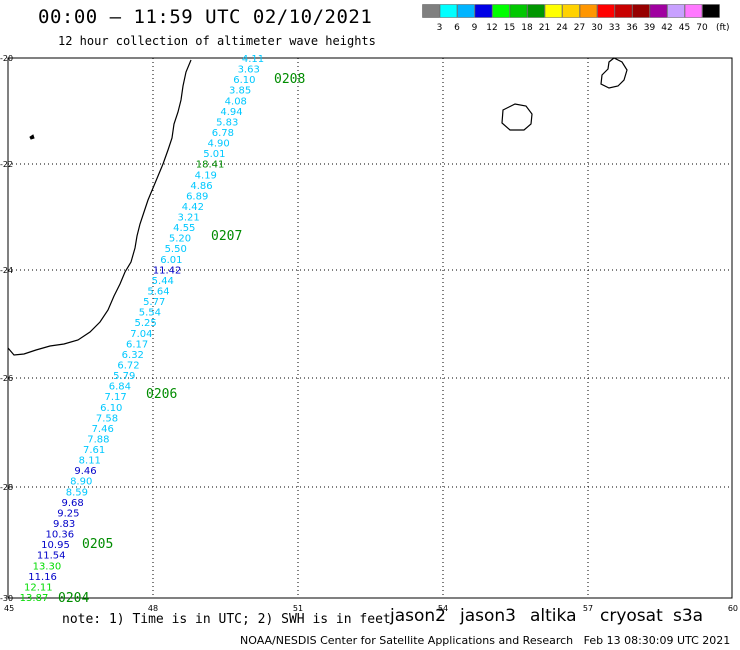  Describe the element at coordinates (440, 28) in the screenshot. I see `scale-tick-label: 3` at that location.